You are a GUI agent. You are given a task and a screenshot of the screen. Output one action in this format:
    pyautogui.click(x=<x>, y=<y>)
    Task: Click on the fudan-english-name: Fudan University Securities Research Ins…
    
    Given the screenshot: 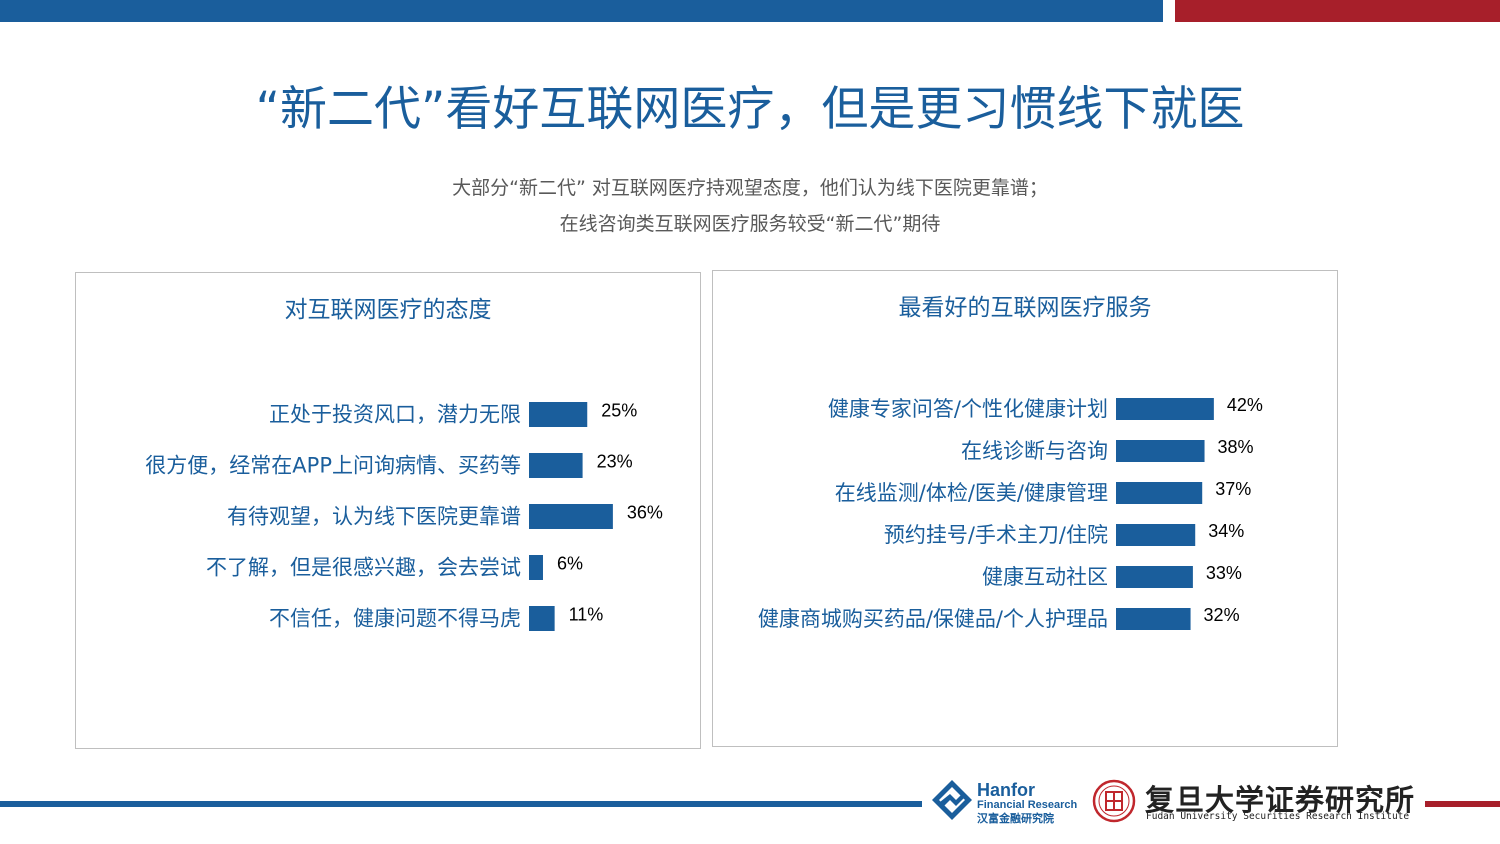 What is the action you would take?
    pyautogui.click(x=1278, y=816)
    